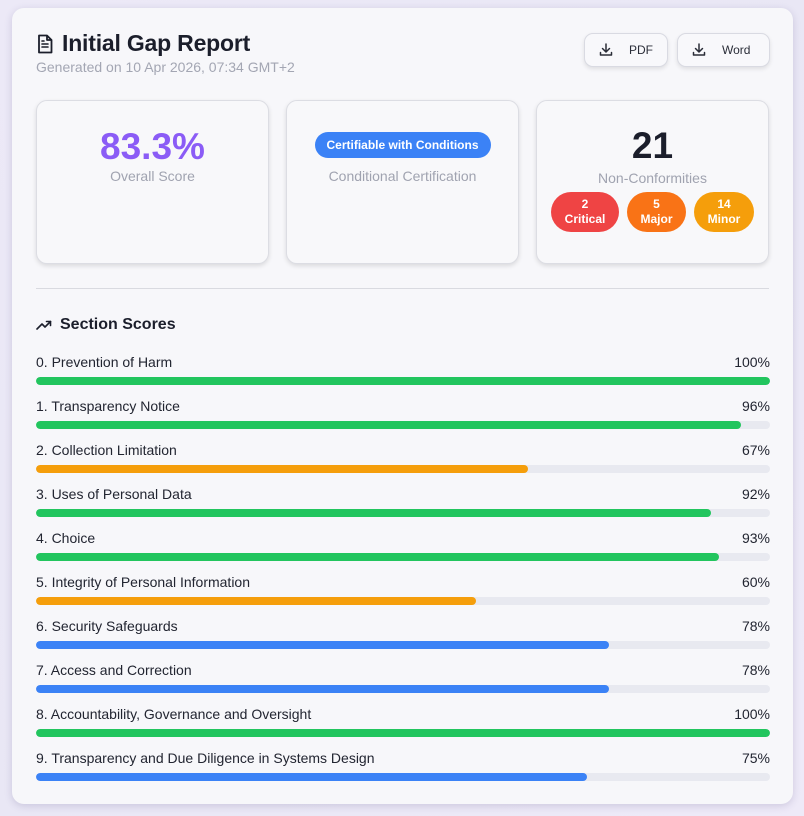  What do you see at coordinates (45, 43) in the screenshot?
I see `document-icon` at bounding box center [45, 43].